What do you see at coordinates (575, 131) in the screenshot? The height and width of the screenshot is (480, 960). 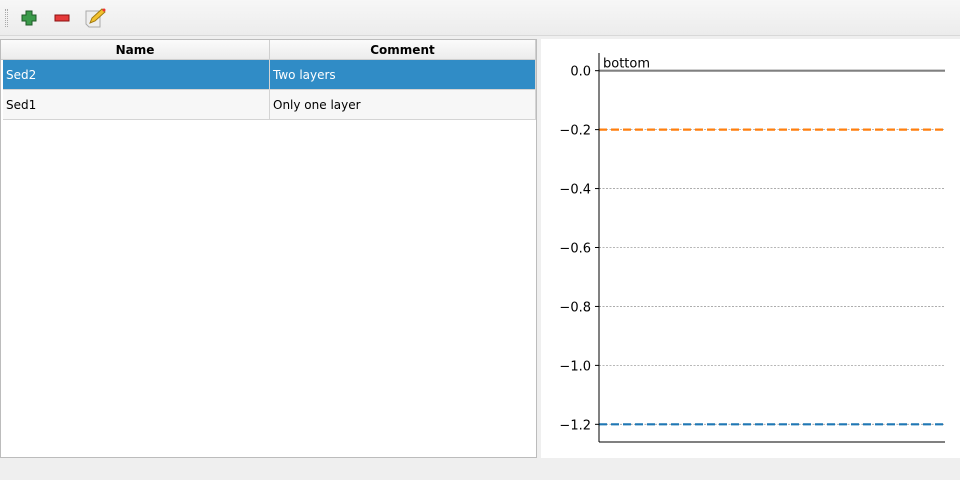 I see `y-tick-label: −0.2` at bounding box center [575, 131].